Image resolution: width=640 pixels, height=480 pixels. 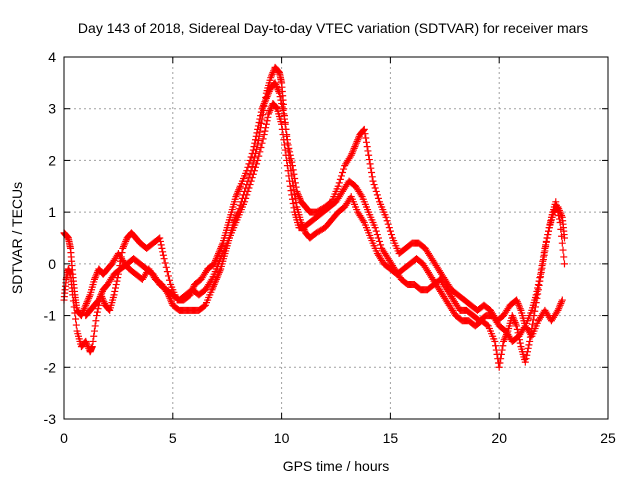 I want to click on y-tick-label: 4, so click(x=52, y=57).